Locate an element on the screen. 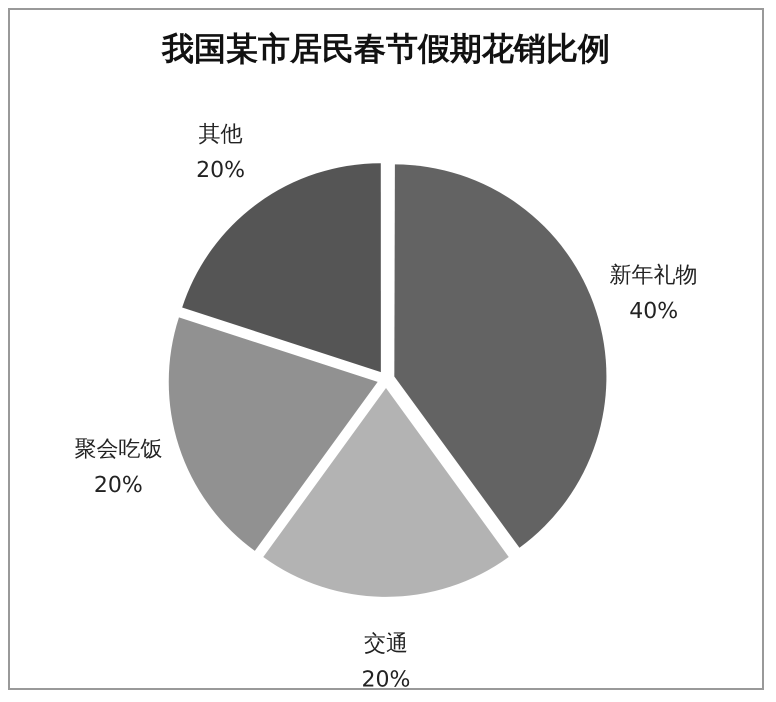 This screenshot has height=702, width=776. slice-label: 其他 is located at coordinates (220, 135).